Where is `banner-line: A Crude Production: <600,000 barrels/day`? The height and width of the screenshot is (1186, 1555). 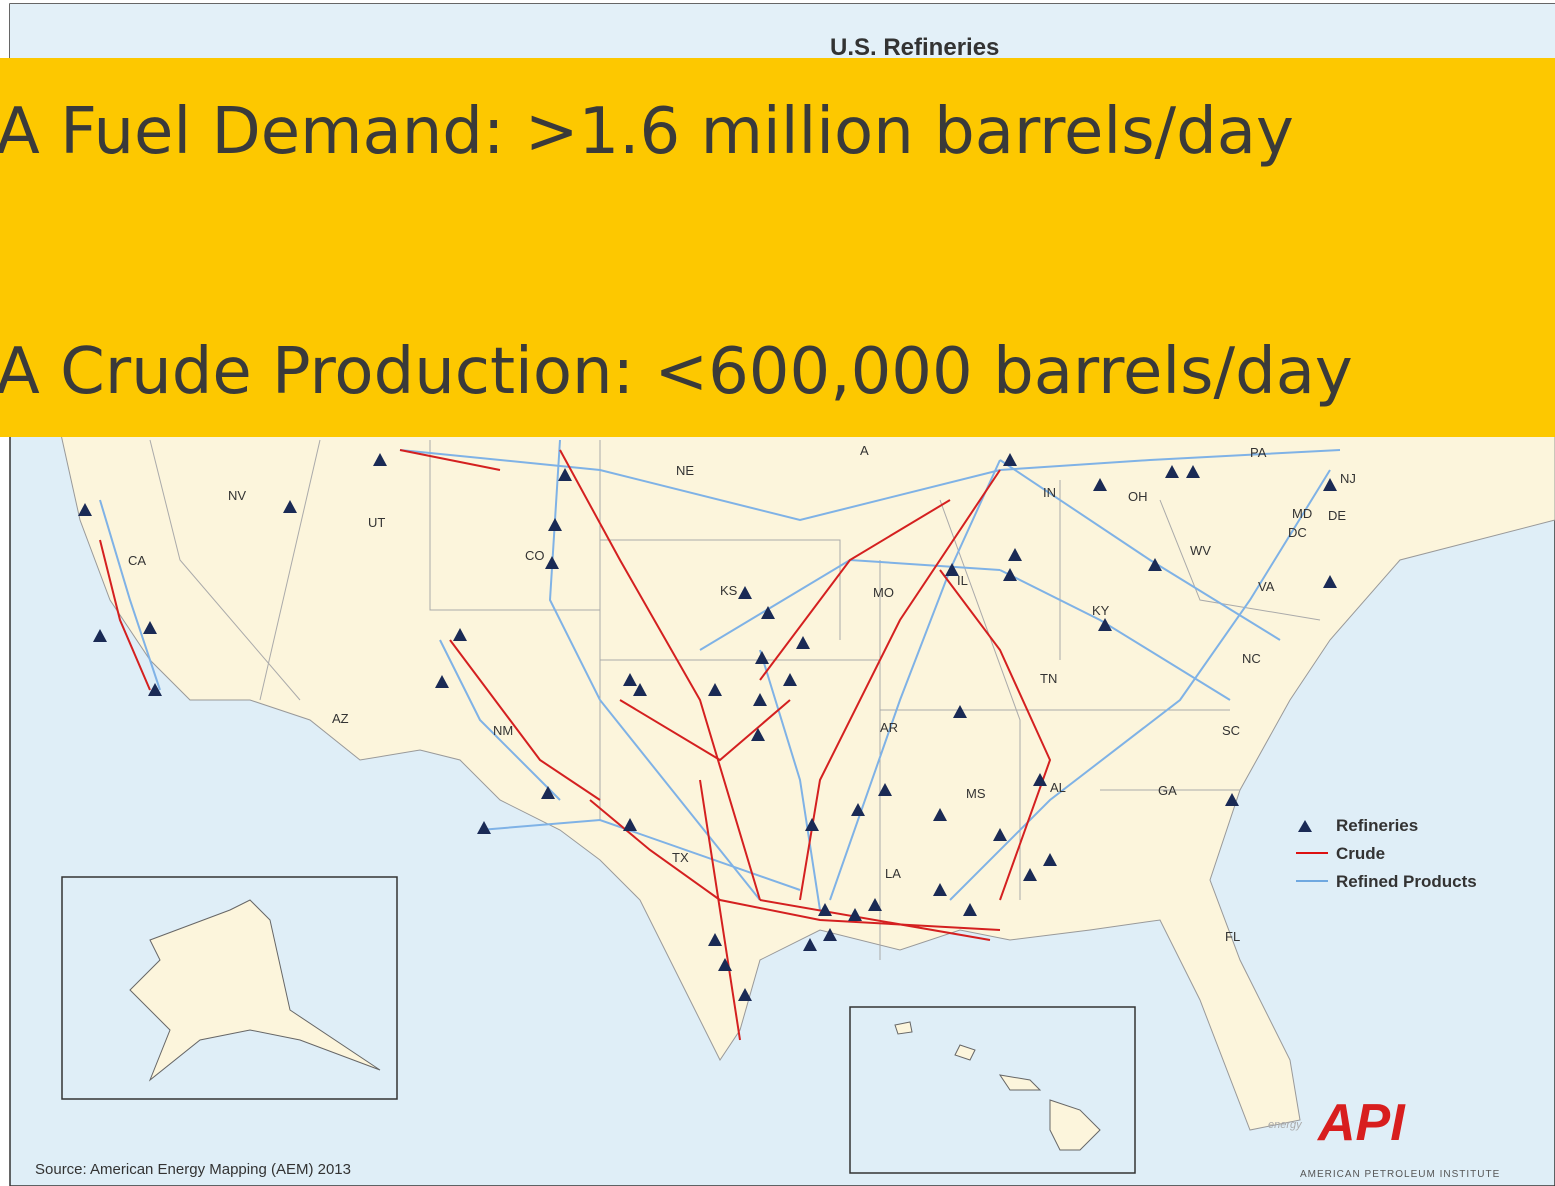 banner-line: A Crude Production: <600,000 barrels/day is located at coordinates (676, 372).